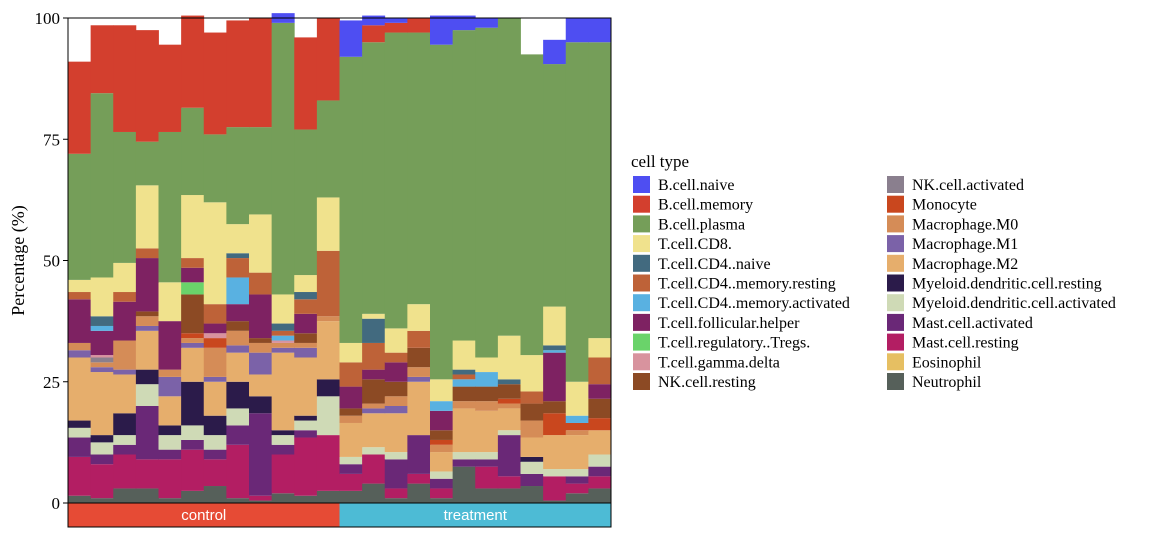 The image size is (1159, 543). Describe the element at coordinates (641, 342) in the screenshot. I see `legend-swatch-t-cell-regulatory-tregs` at that location.